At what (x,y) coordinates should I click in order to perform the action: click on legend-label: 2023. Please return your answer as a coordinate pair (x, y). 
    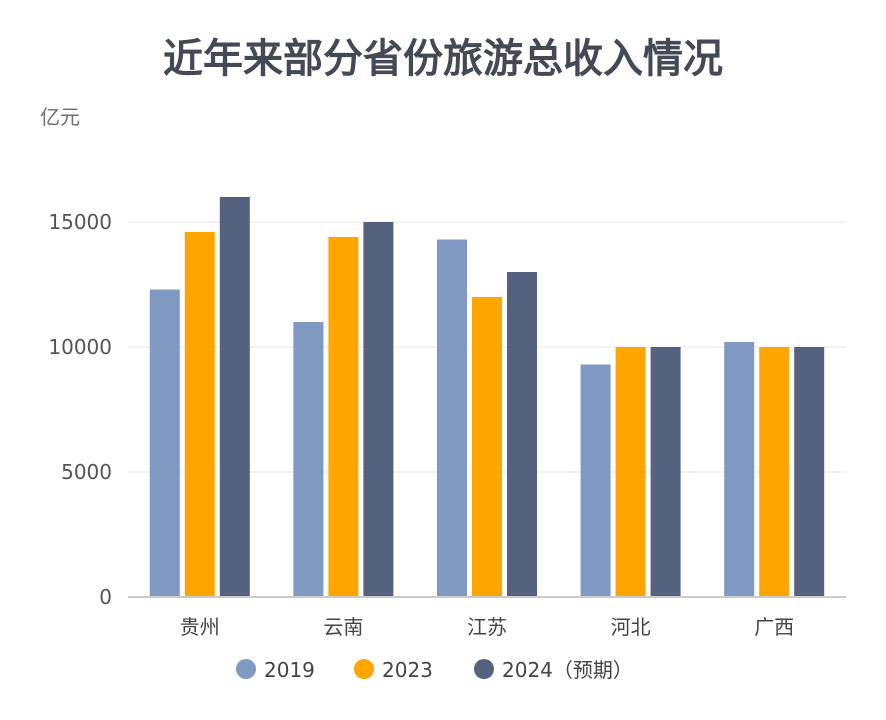
    Looking at the image, I should click on (407, 670).